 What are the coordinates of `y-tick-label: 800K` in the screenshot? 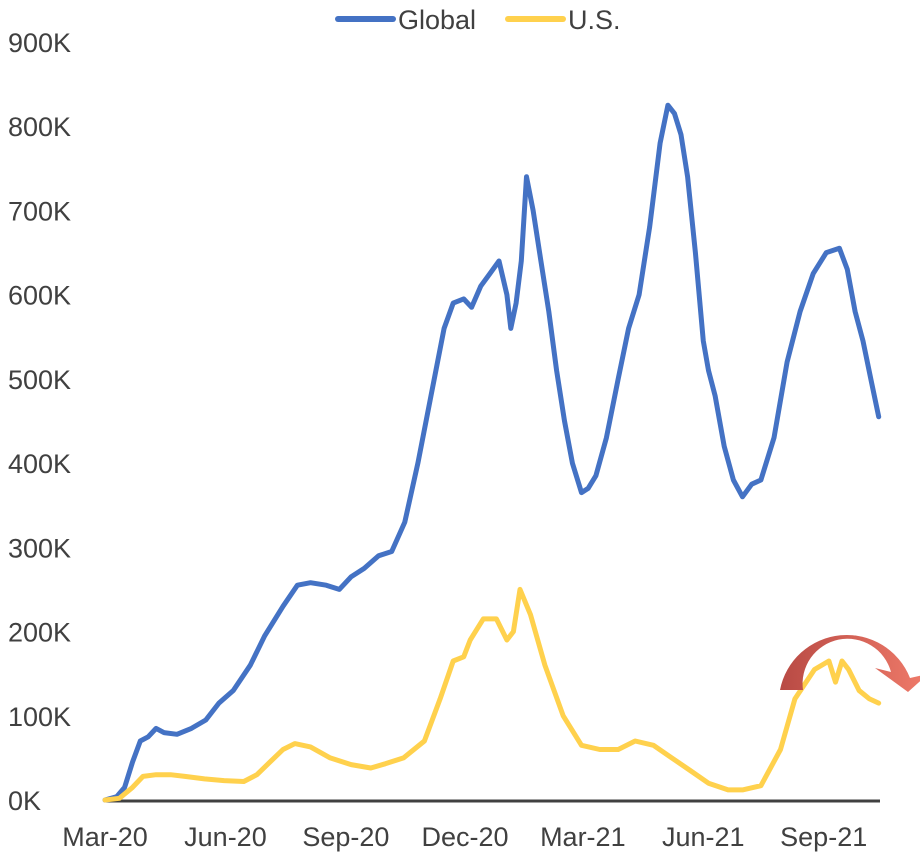 It's located at (39, 127).